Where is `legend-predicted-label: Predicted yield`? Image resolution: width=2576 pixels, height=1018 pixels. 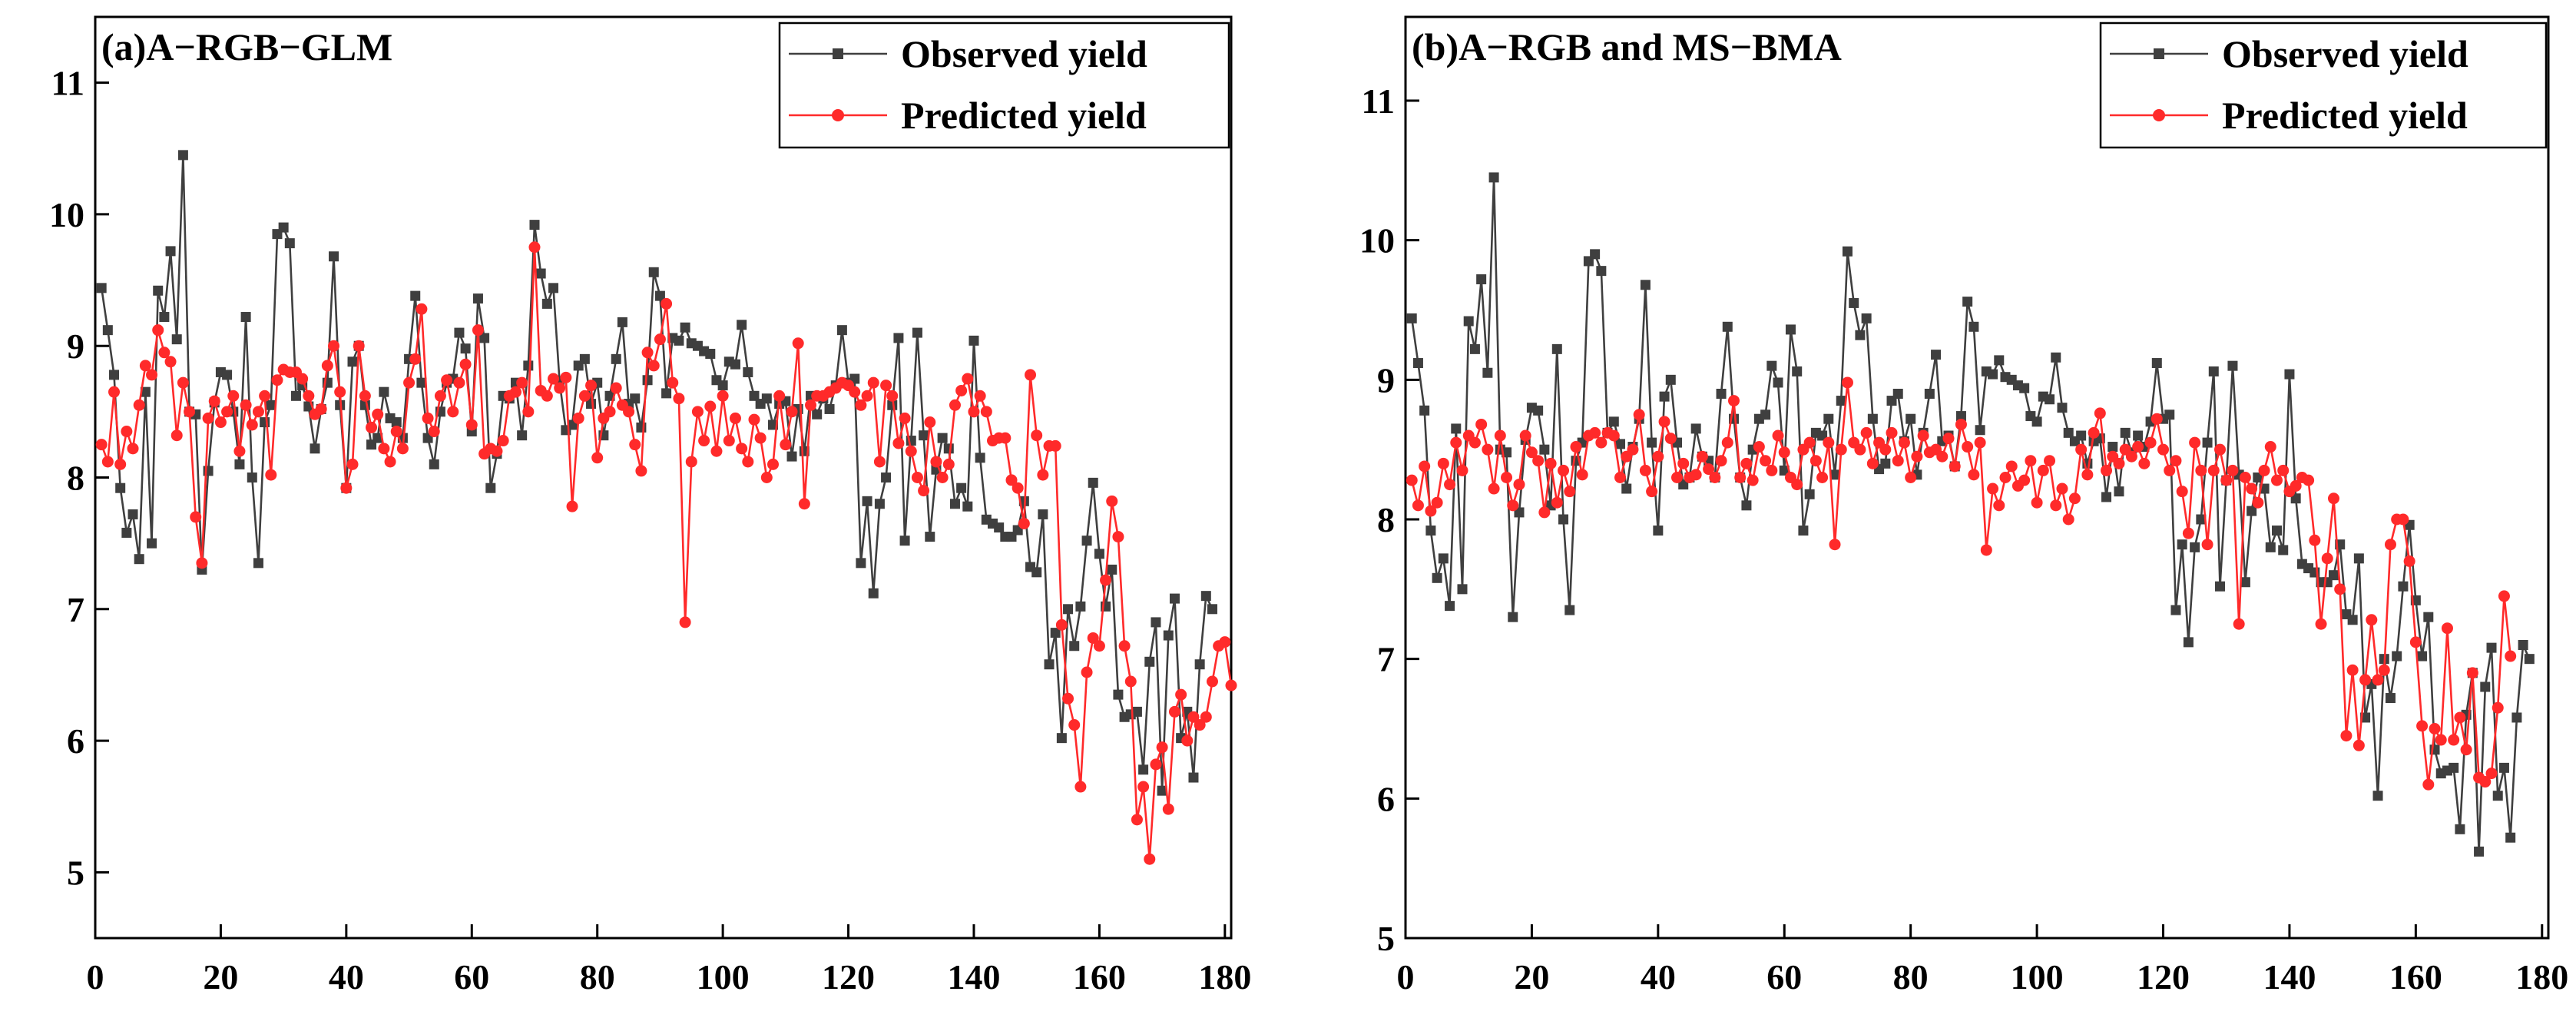
legend-predicted-label: Predicted yield is located at coordinates (1024, 115).